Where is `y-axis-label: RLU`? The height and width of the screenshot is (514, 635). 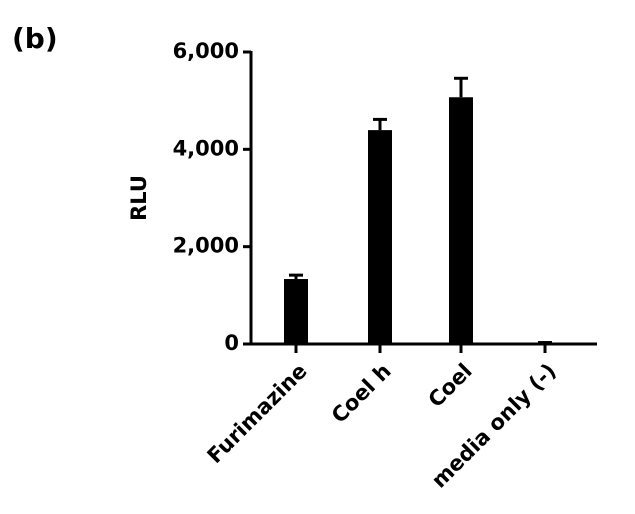
y-axis-label: RLU is located at coordinates (139, 198).